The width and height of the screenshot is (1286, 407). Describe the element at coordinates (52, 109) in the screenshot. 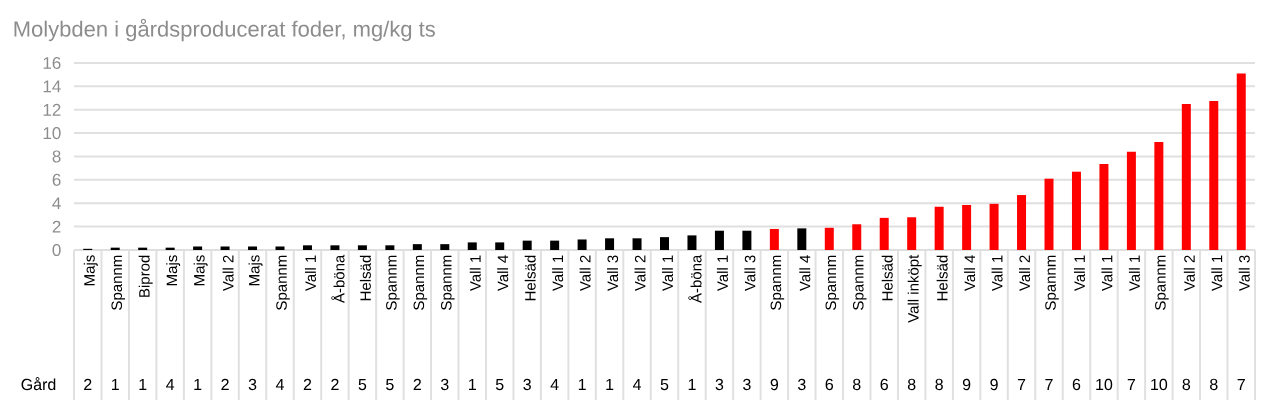

I see `y-tick-label: 12` at that location.